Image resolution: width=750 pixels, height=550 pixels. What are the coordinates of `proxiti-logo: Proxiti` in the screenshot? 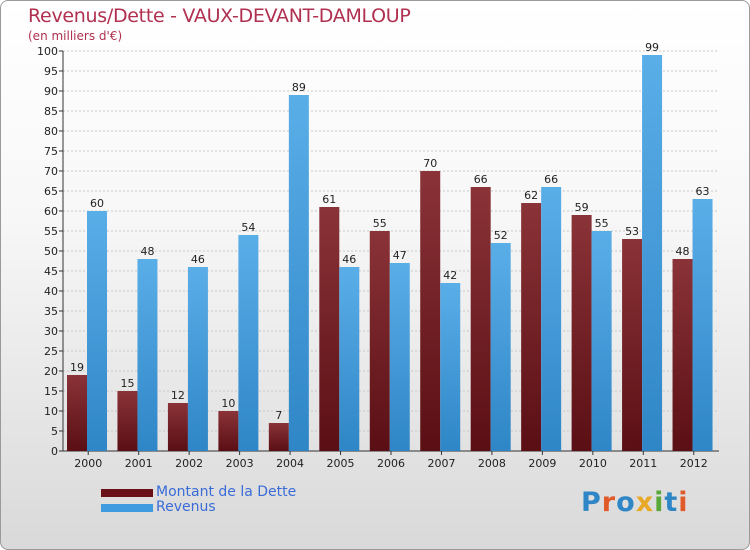 It's located at (635, 502).